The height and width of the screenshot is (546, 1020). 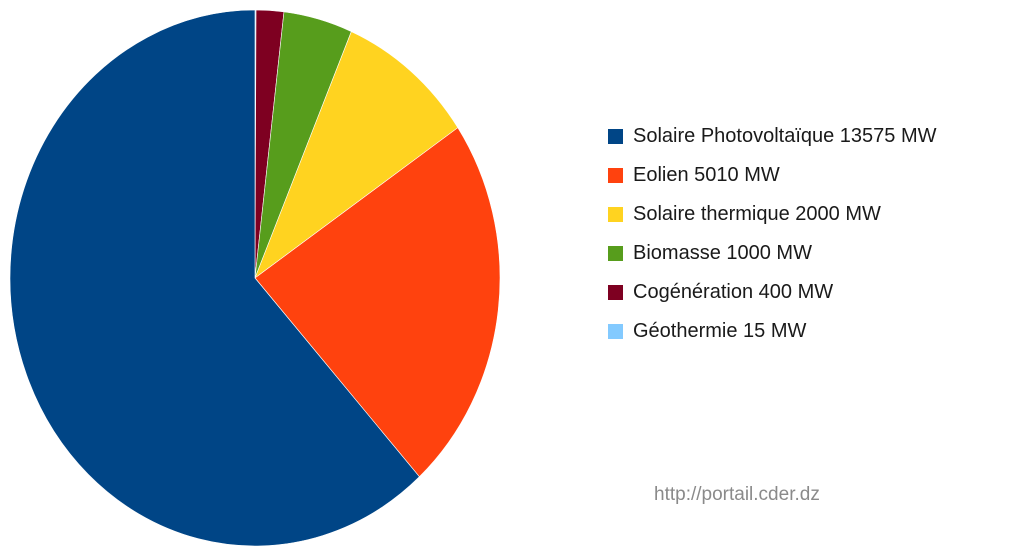 I want to click on legend-label: Biomasse 1000 MW, so click(x=722, y=253).